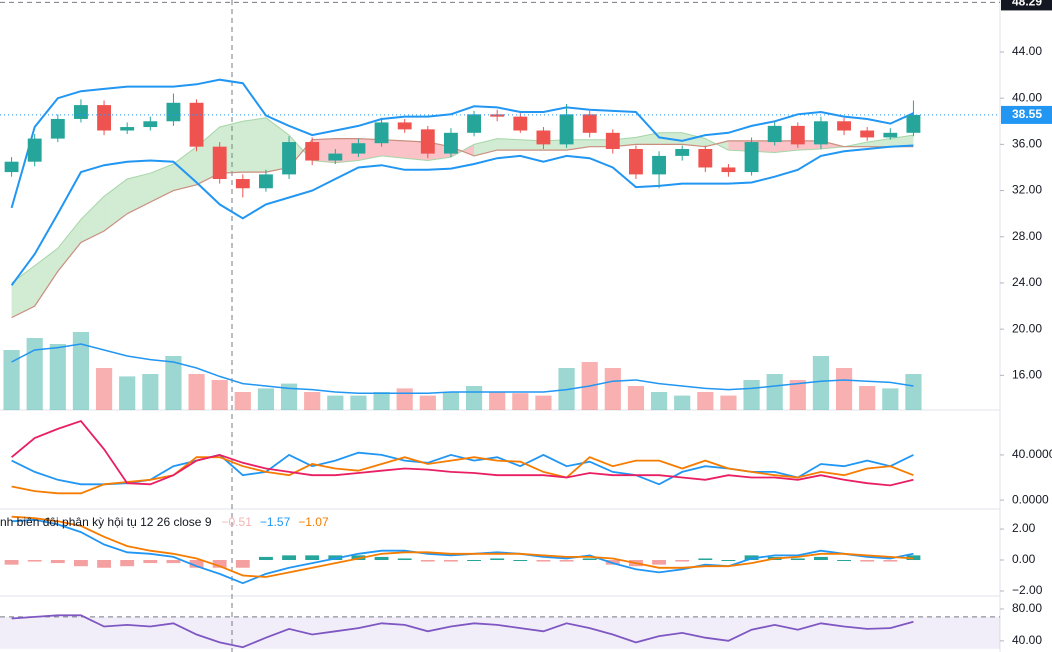 The width and height of the screenshot is (1052, 652). Describe the element at coordinates (1027, 608) in the screenshot. I see `y-tick-label: 80.00` at that location.